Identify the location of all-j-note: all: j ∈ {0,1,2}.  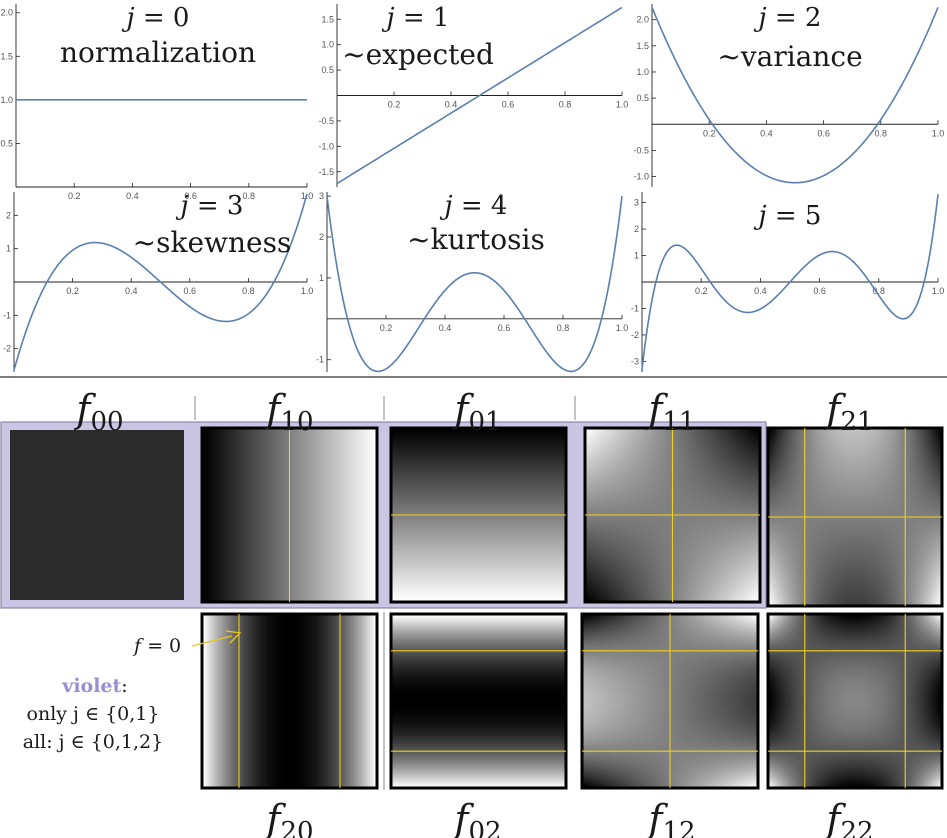
(93, 742).